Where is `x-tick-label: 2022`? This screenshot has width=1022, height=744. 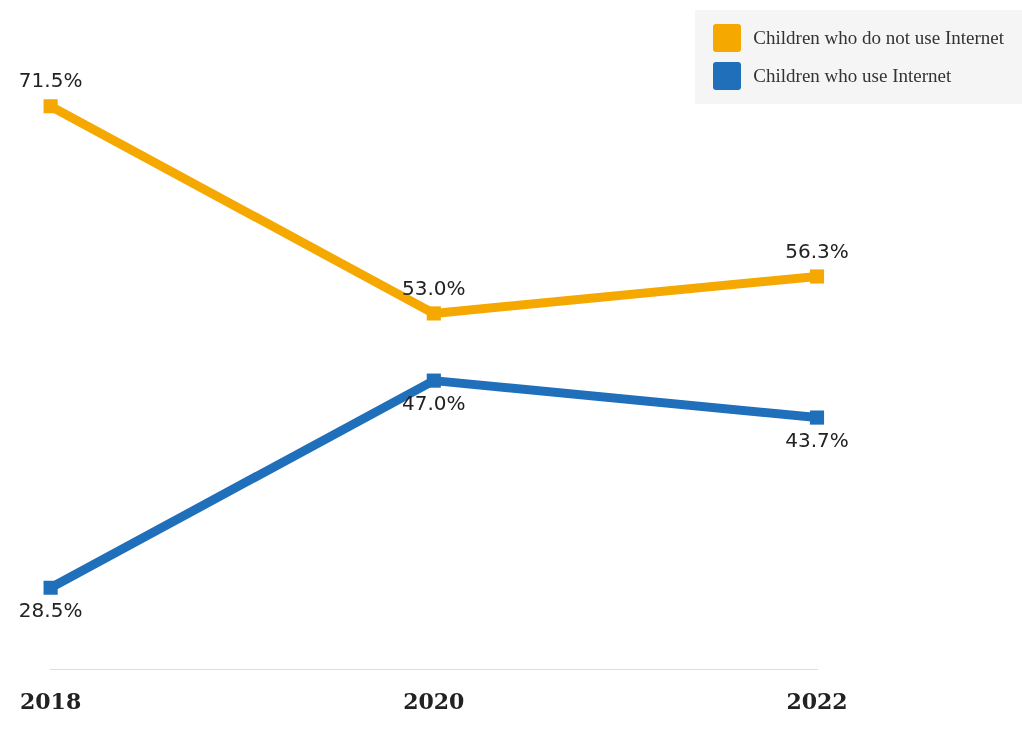
x-tick-label: 2022 is located at coordinates (817, 700).